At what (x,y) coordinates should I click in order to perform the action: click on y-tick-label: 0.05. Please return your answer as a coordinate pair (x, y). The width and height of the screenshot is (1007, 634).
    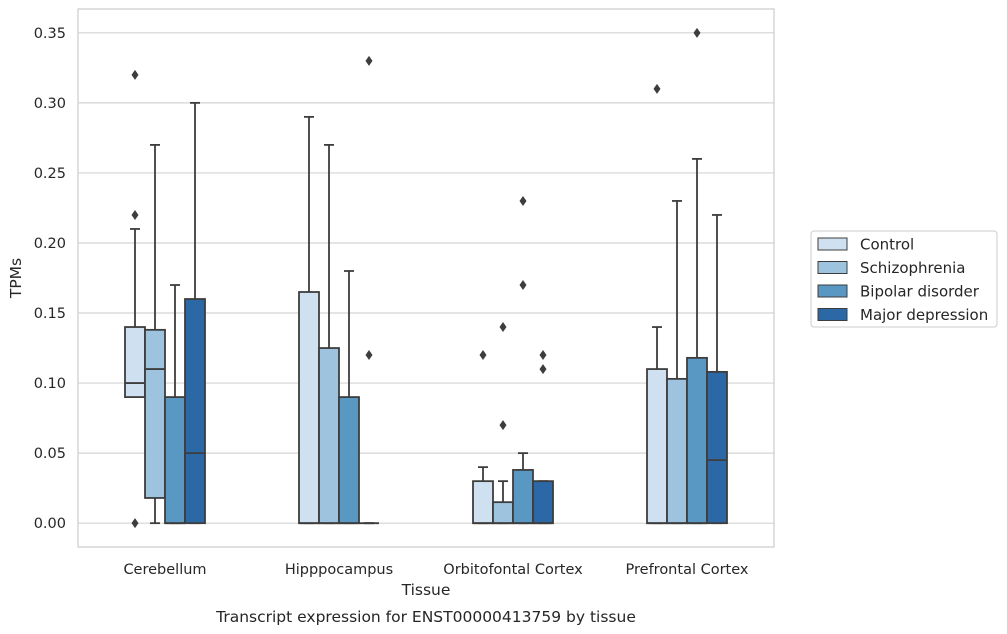
    Looking at the image, I should click on (50, 454).